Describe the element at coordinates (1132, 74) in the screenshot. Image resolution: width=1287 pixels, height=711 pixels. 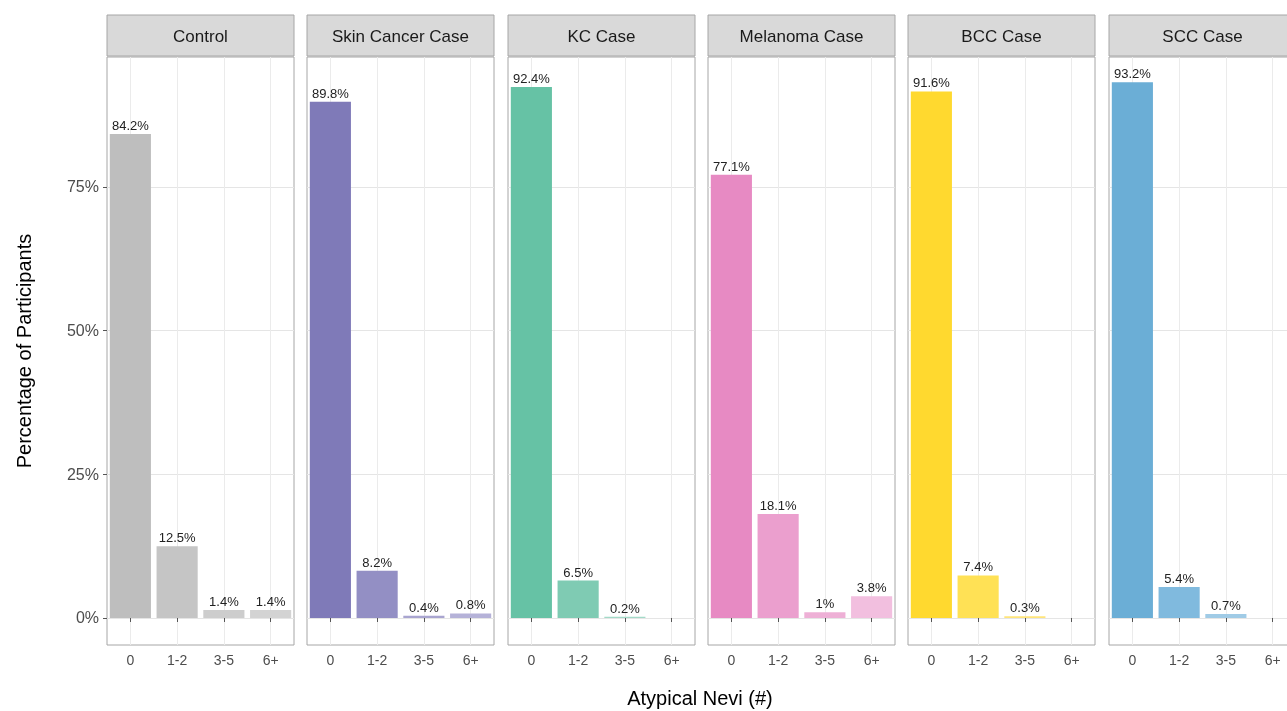
I see `data-label: 93.2%` at that location.